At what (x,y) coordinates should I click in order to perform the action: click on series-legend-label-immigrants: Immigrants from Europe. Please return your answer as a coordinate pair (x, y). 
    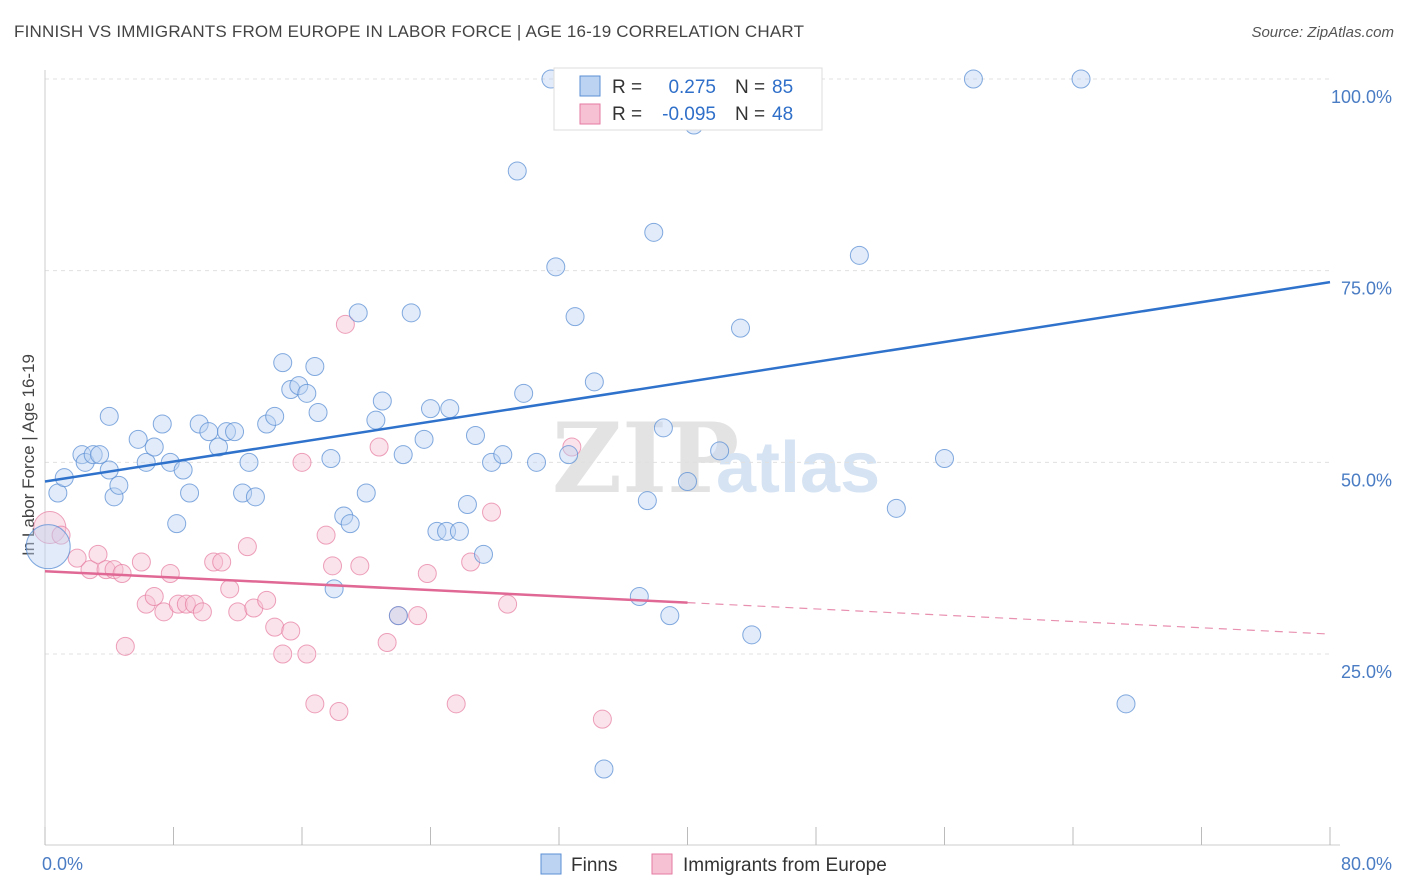
    Looking at the image, I should click on (785, 865).